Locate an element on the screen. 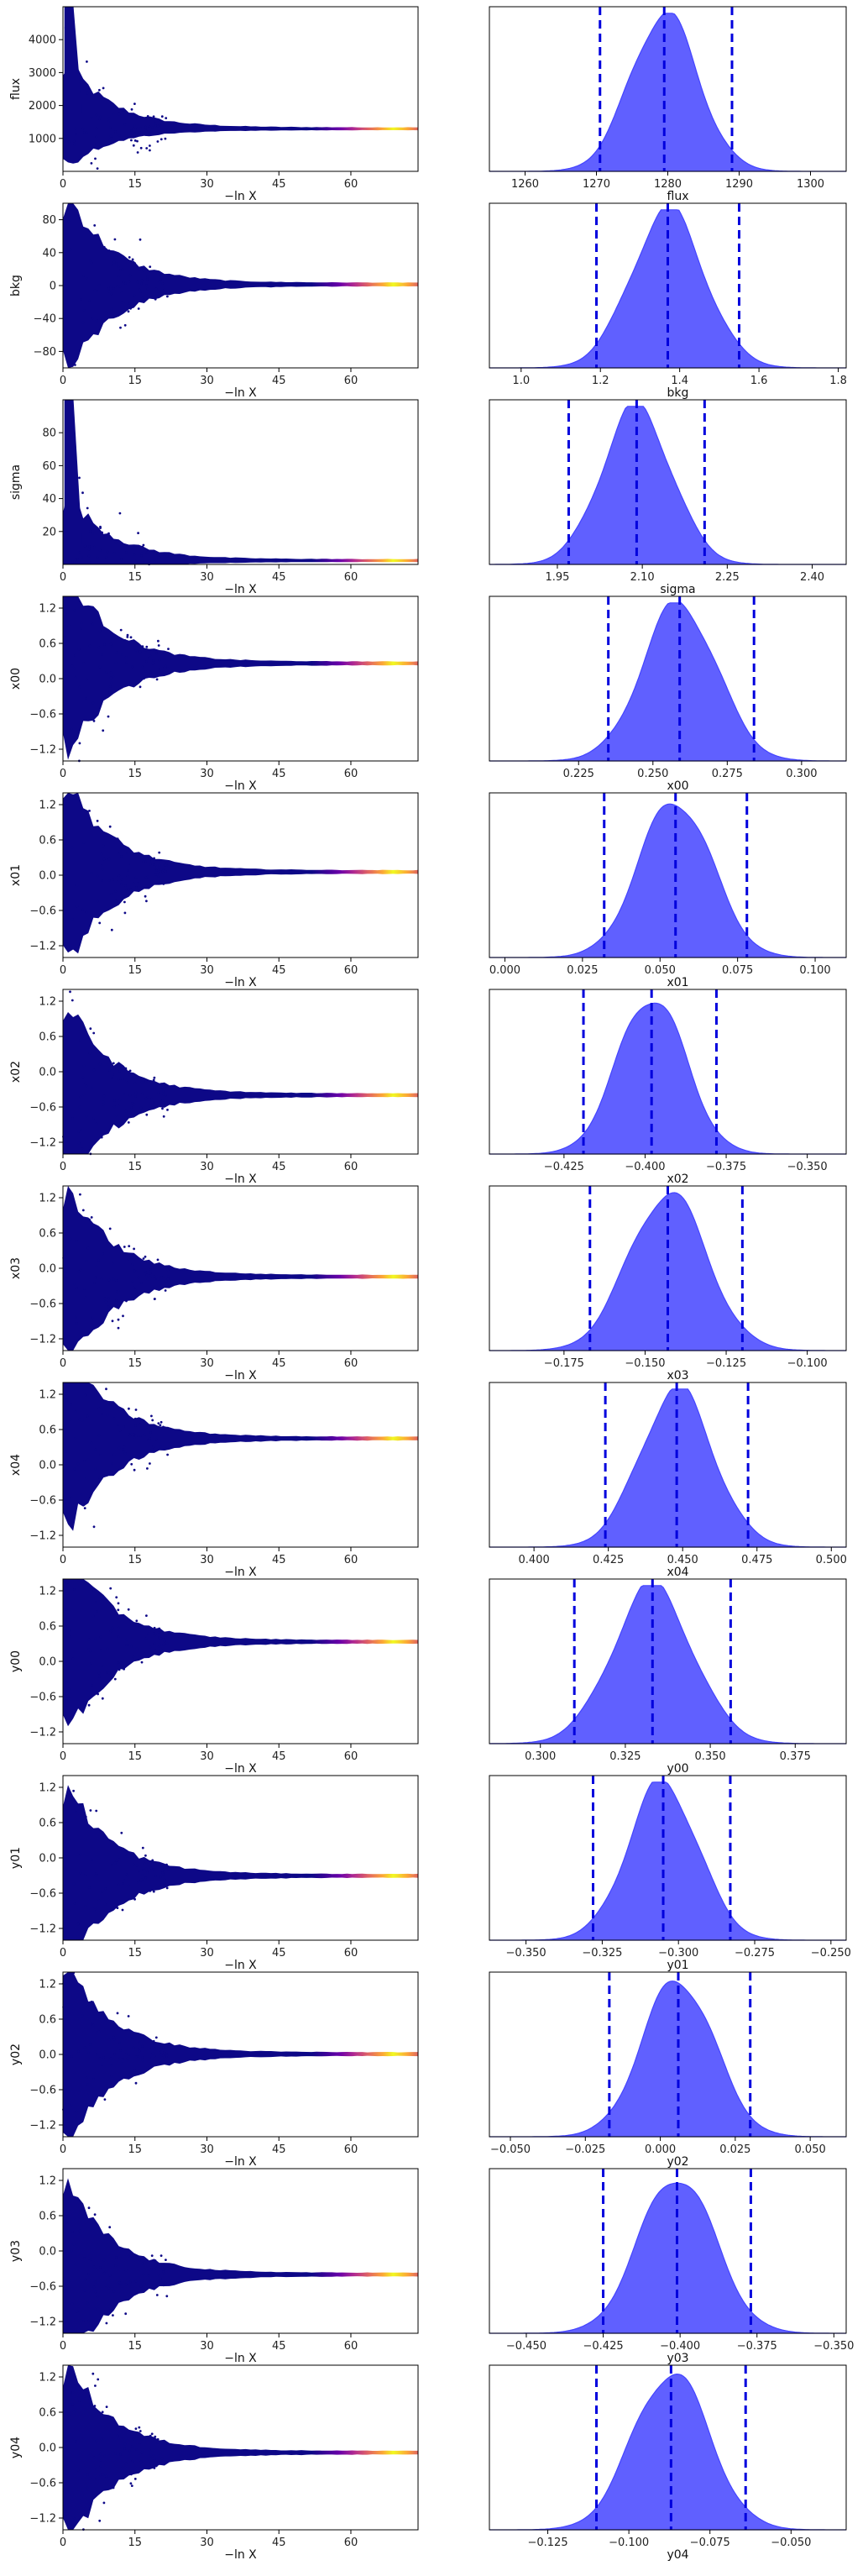  posterior-x-label: x00 is located at coordinates (677, 786).